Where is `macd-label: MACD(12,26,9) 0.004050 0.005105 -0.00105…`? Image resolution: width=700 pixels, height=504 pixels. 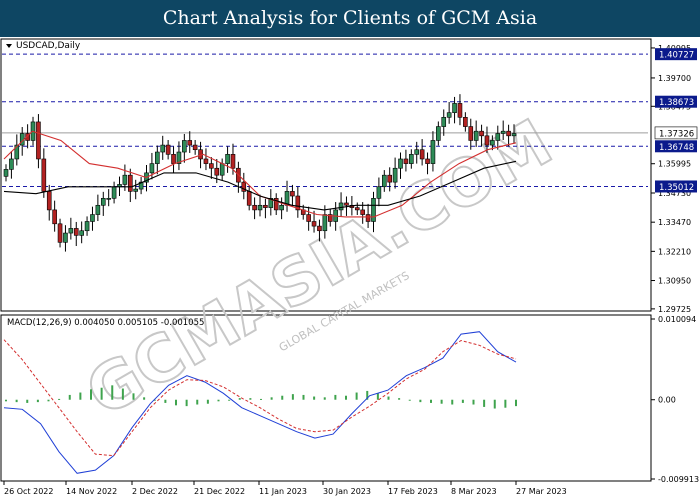
macd-label: MACD(12,26,9) 0.004050 0.005105 -0.00105… is located at coordinates (105, 323).